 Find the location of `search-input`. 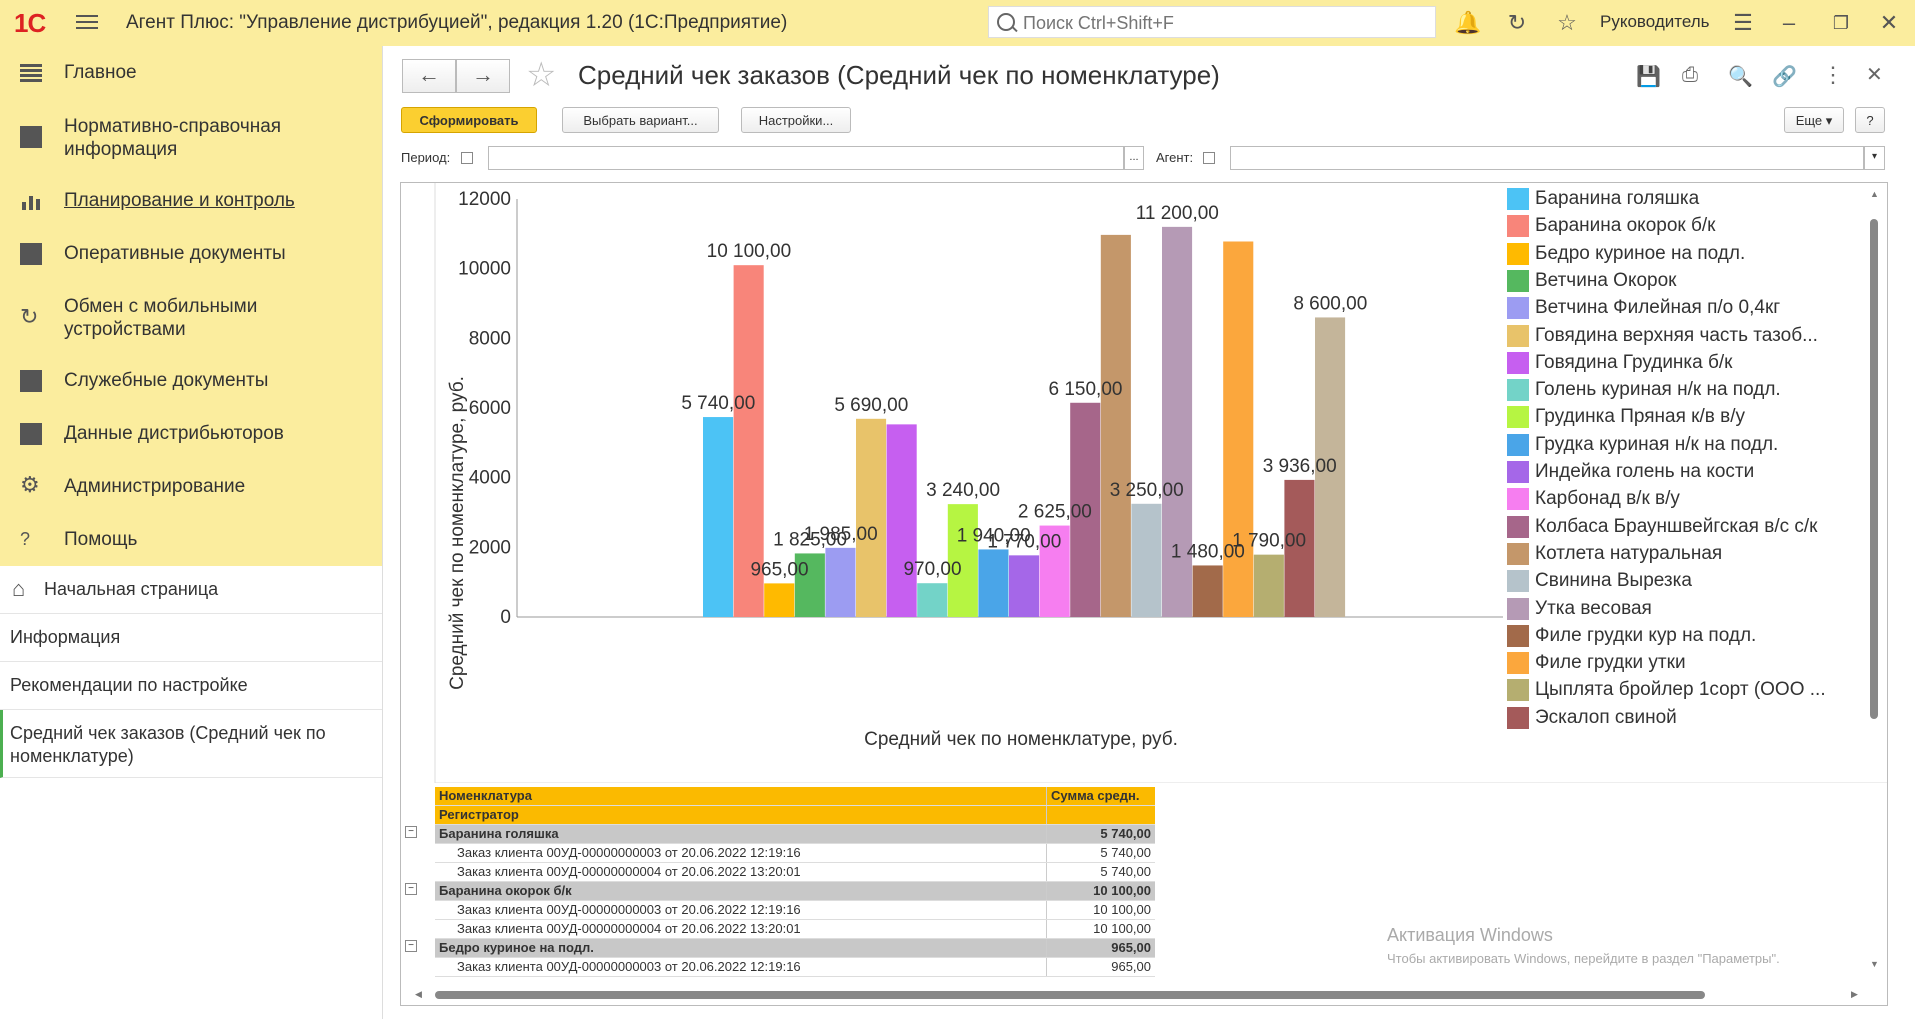

search-input is located at coordinates (1223, 23).